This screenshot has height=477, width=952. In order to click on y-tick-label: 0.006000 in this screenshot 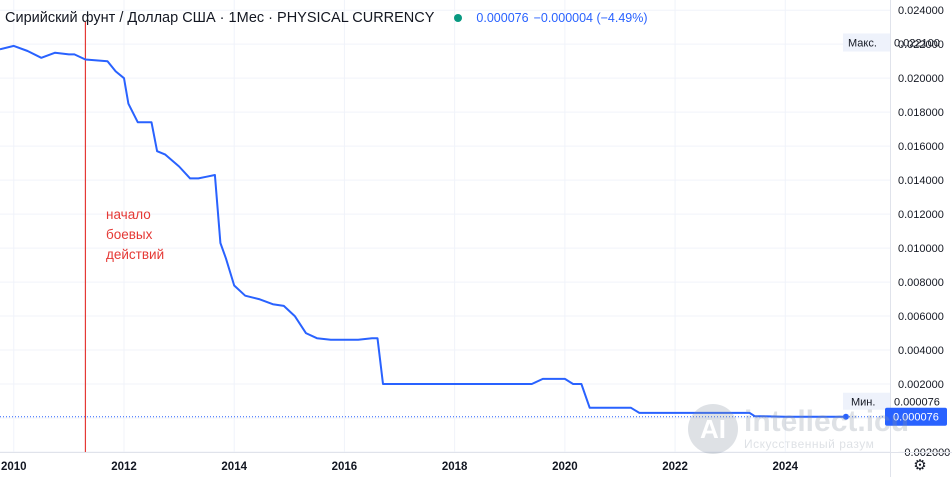, I will do `click(921, 317)`.